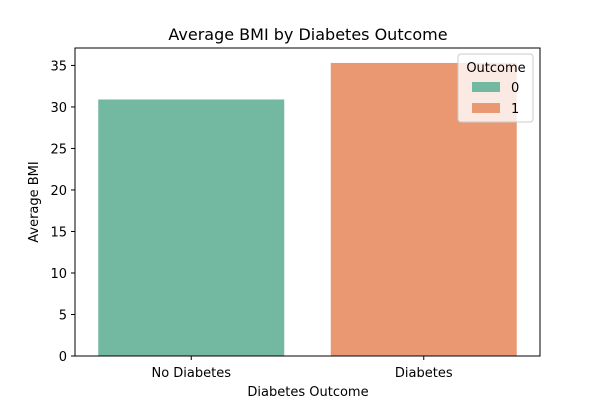 This screenshot has width=600, height=400. I want to click on y-tick-label: 15, so click(58, 232).